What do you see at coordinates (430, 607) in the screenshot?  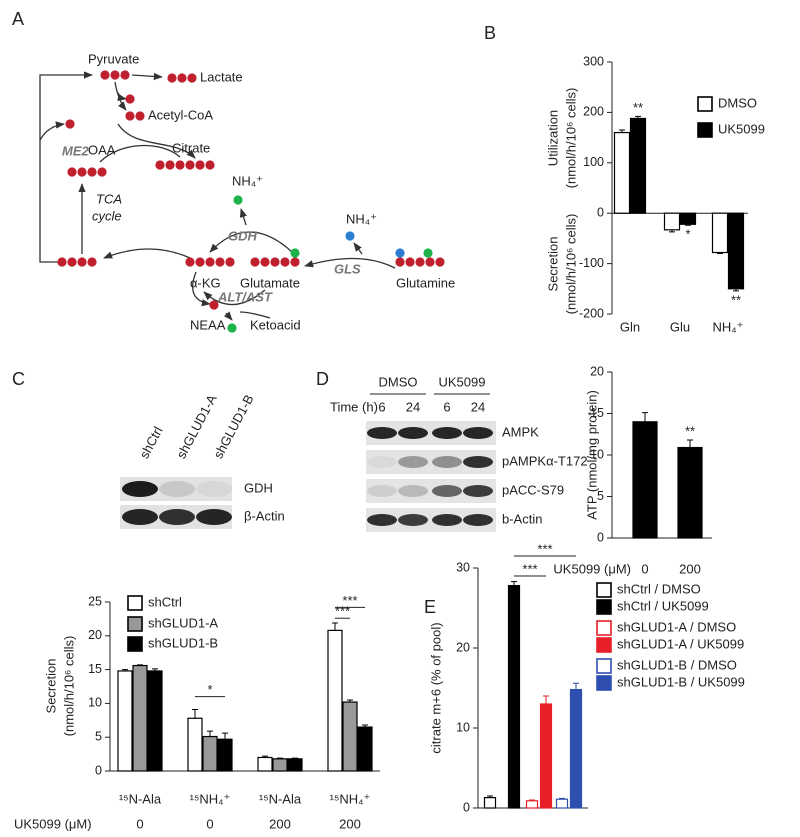 I see `panel-label: E` at bounding box center [430, 607].